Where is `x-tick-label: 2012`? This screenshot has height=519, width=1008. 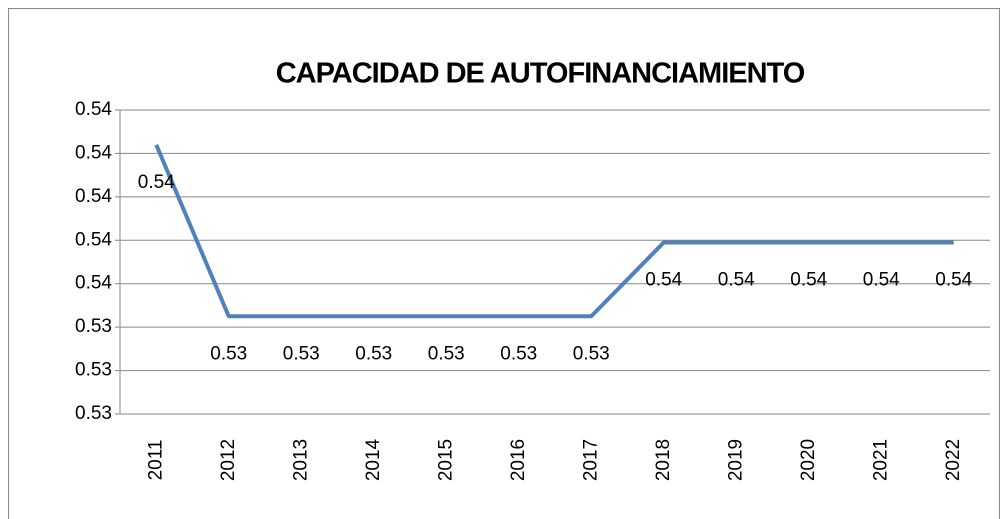 x-tick-label: 2012 is located at coordinates (228, 460).